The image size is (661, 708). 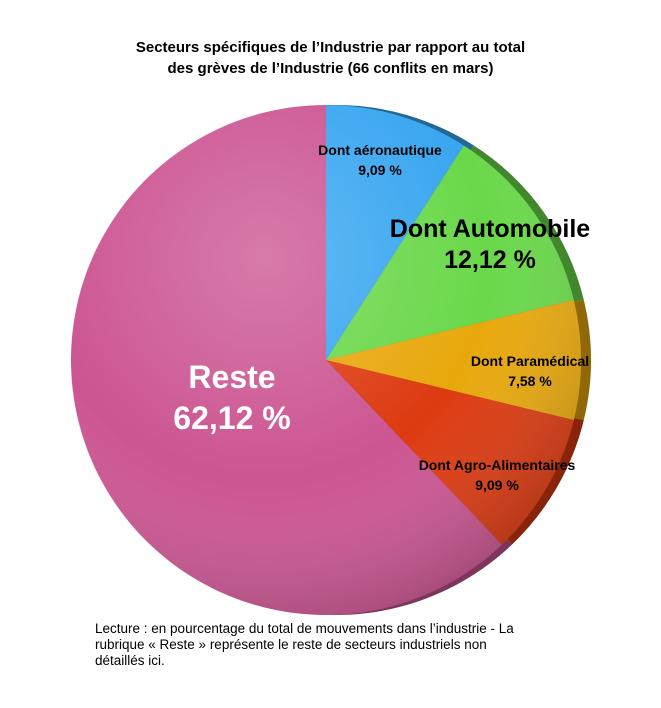 What do you see at coordinates (490, 260) in the screenshot?
I see `slice-value-label-dont-automobile: 12,12 %` at bounding box center [490, 260].